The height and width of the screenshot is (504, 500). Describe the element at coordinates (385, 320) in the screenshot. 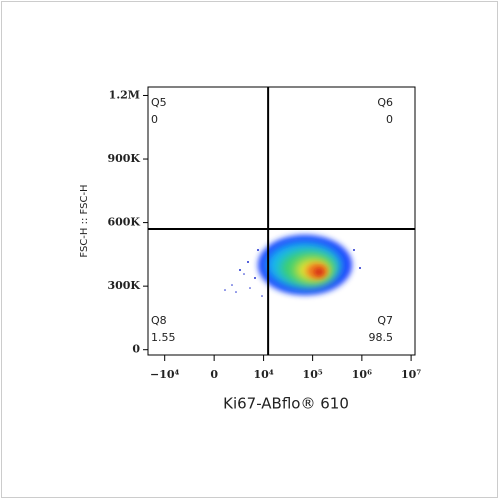

I see `quadrant-name: Q7` at that location.